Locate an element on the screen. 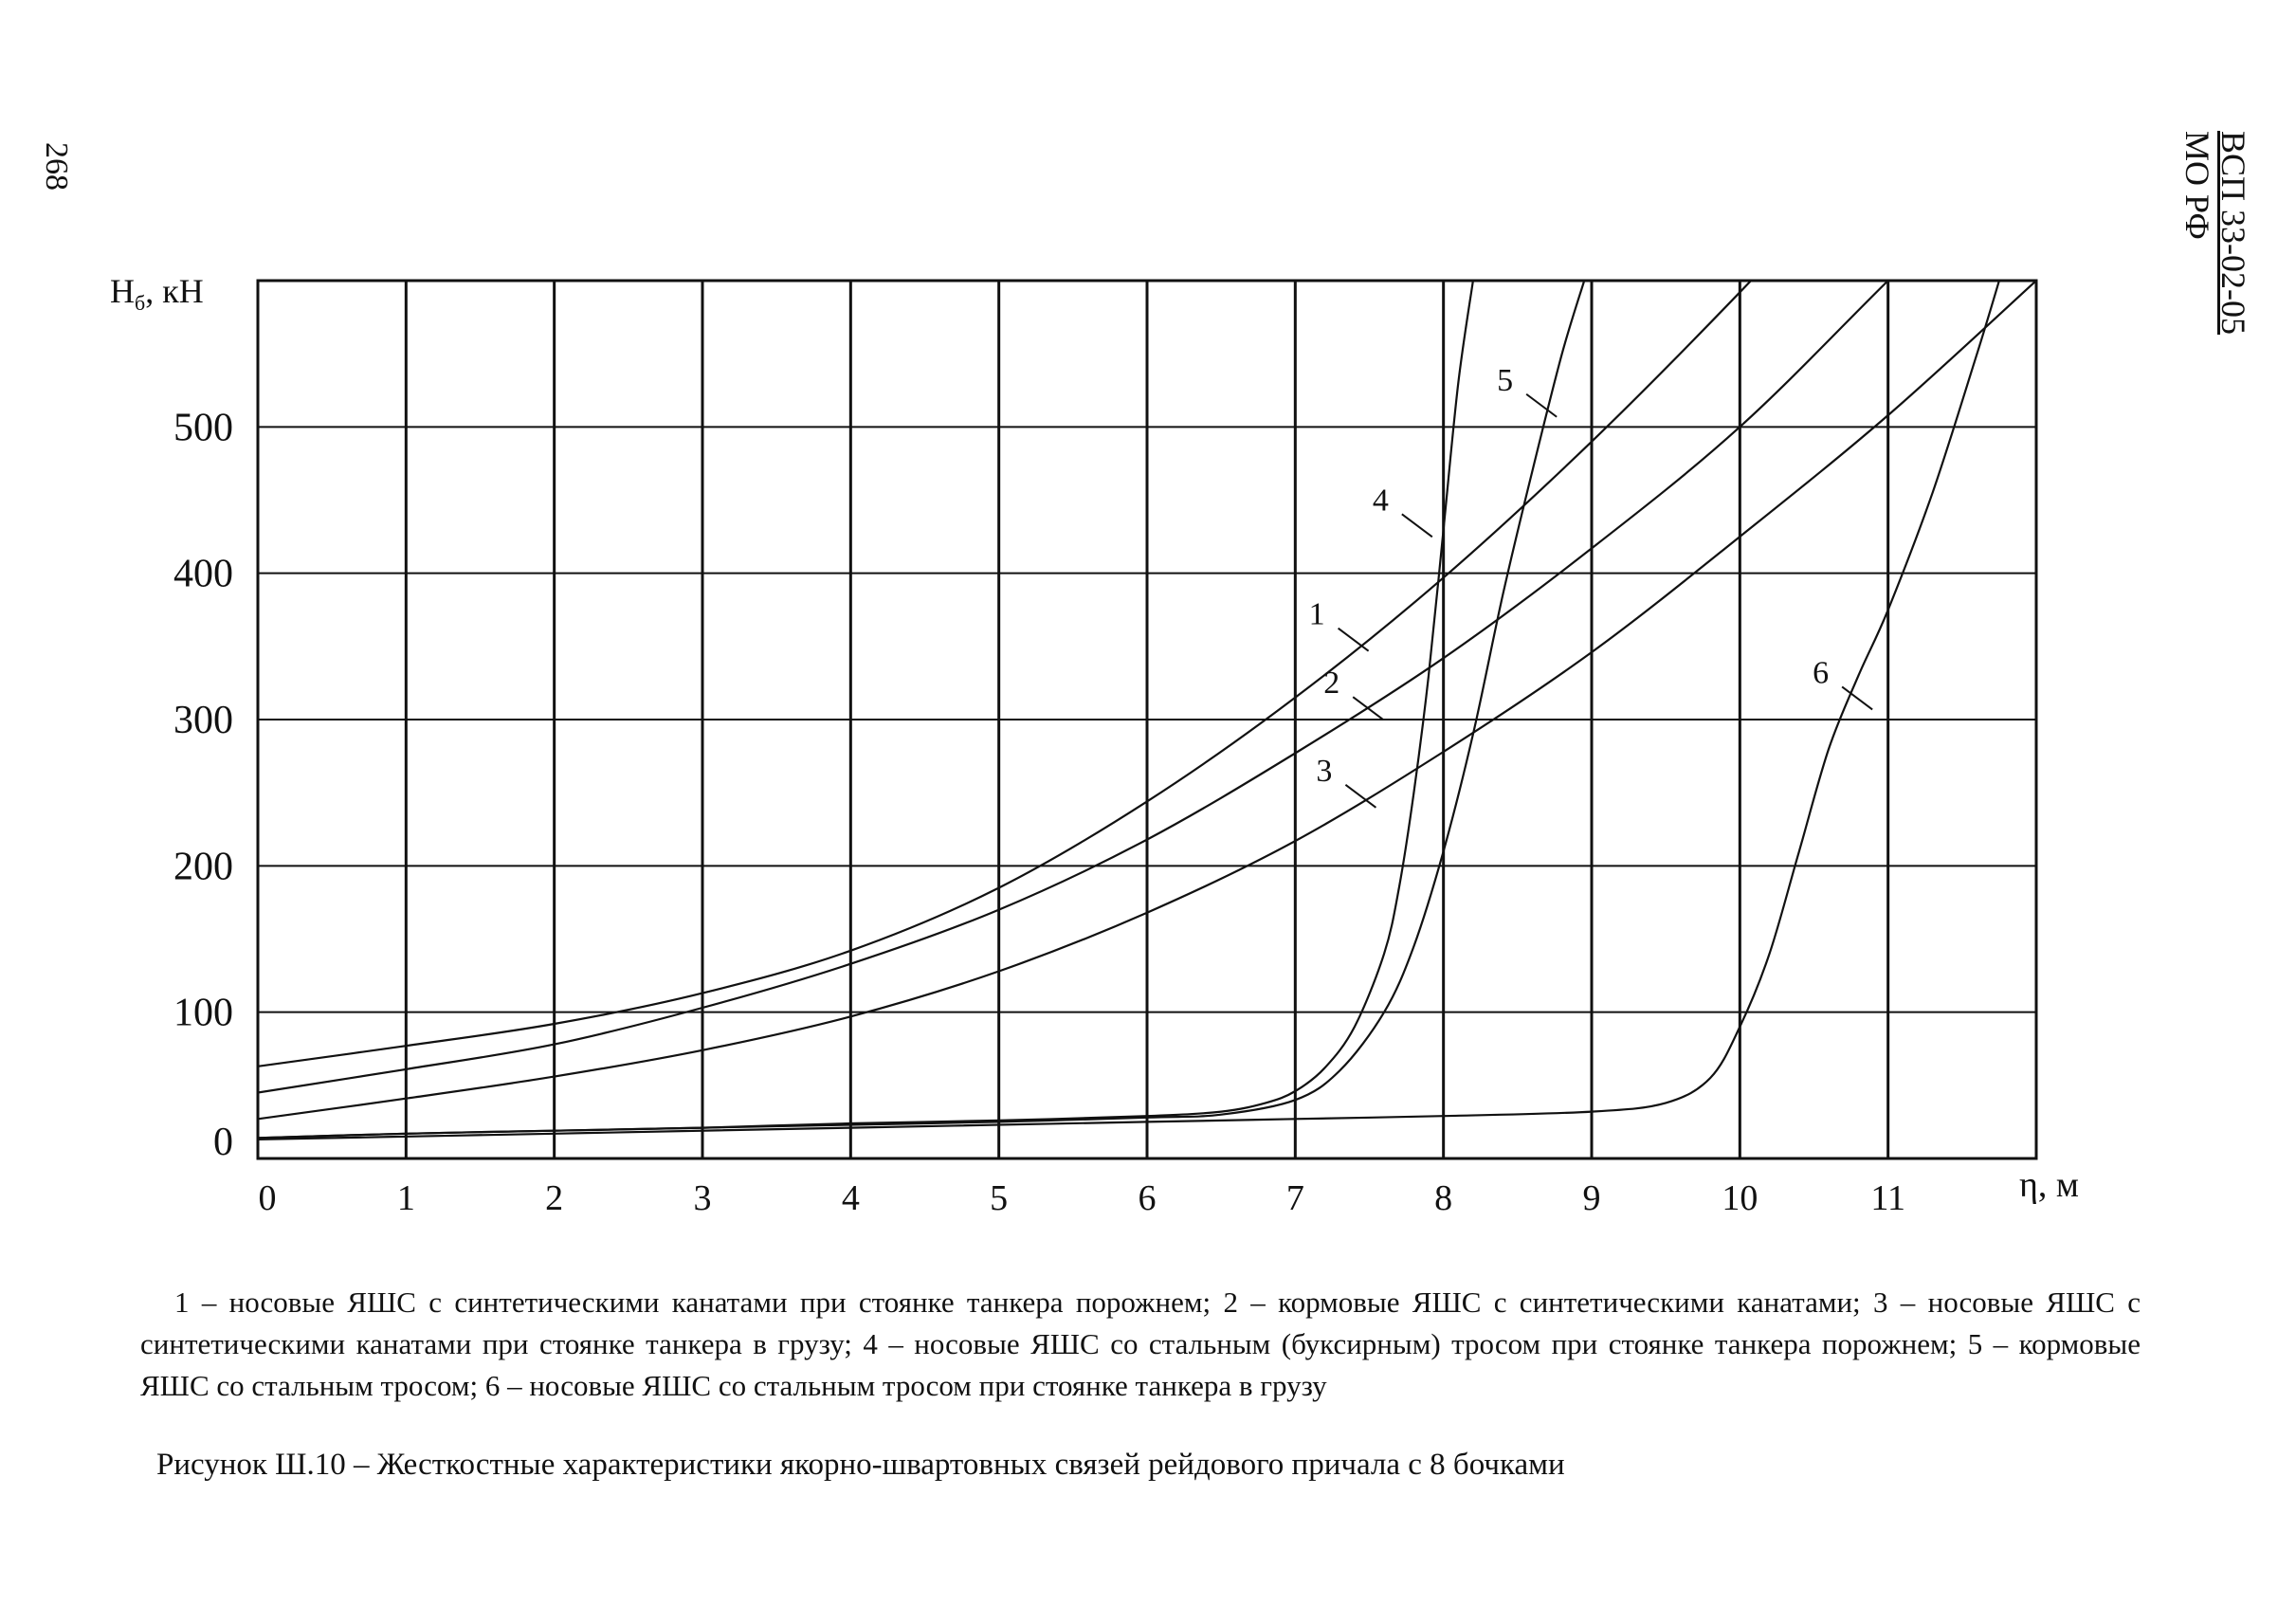 Image resolution: width=2296 pixels, height=1623 pixels. series-label-1: 1 is located at coordinates (1317, 614).